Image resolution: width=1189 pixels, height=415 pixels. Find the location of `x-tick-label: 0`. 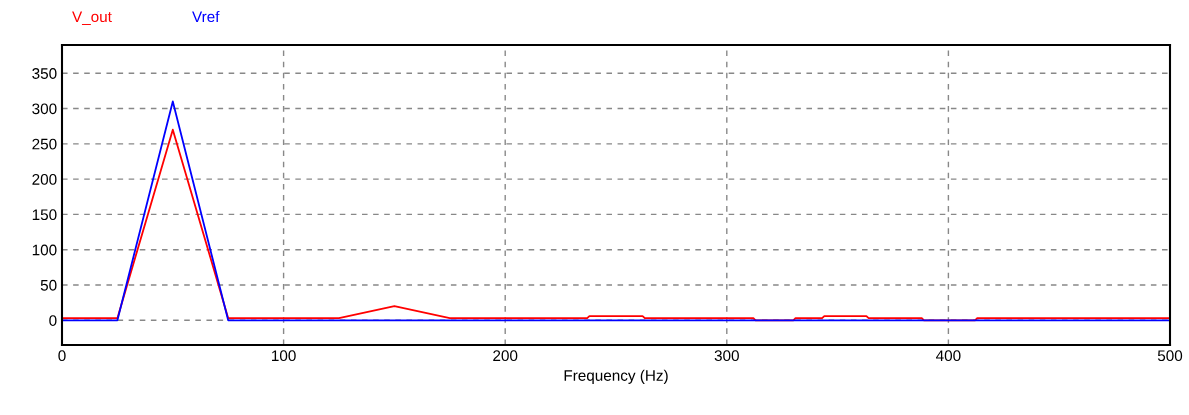

x-tick-label: 0 is located at coordinates (62, 356).